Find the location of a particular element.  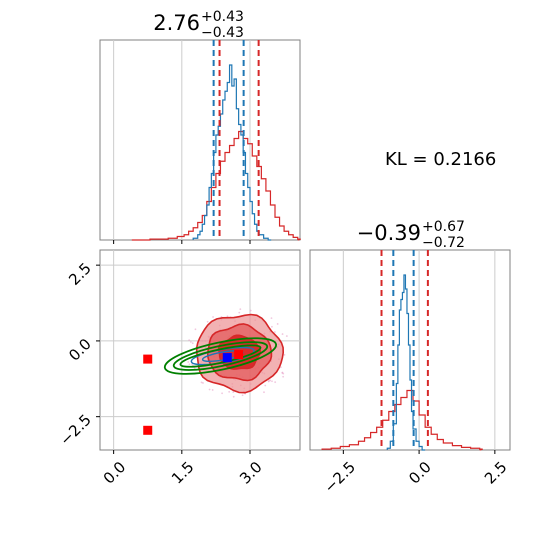

joint-y-tick-label: −2.5 is located at coordinates (75, 430).